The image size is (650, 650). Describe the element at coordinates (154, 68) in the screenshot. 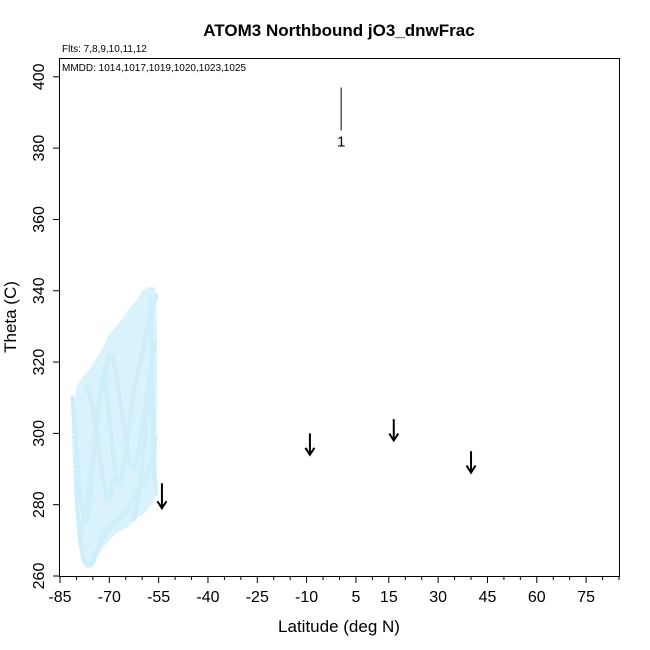

I see `dates-annotation: MMDD: 1014,1017,1019,1020,1023,1025` at that location.